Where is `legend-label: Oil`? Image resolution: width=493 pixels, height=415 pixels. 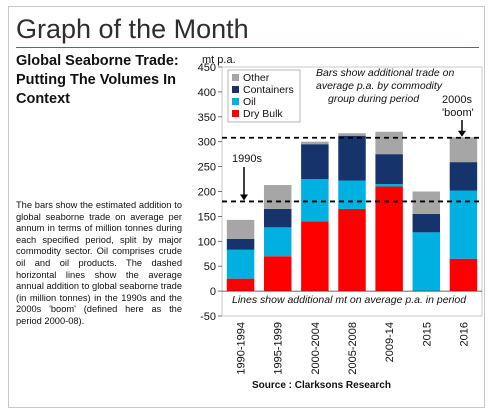 legend-label: Oil is located at coordinates (249, 102).